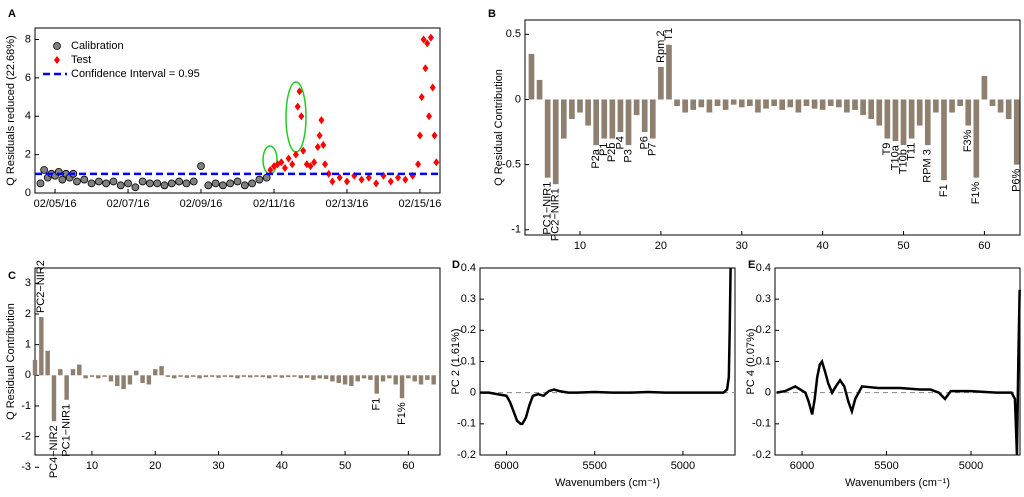 The height and width of the screenshot is (497, 1024). I want to click on y-tick-label: 4, so click(28, 116).